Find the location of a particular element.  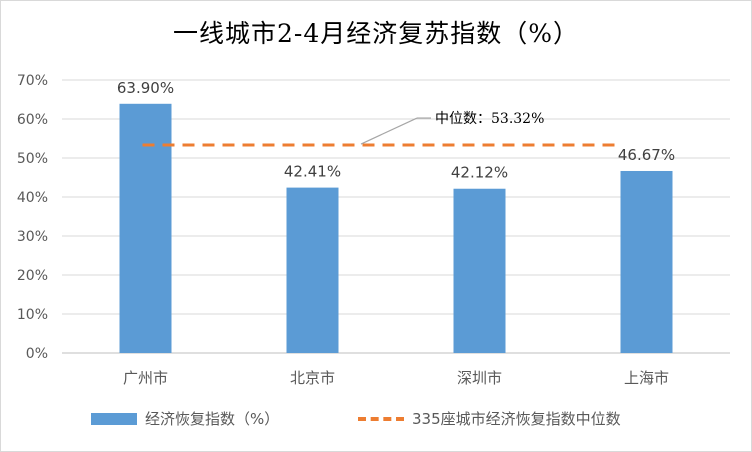

data-label: 46.67% is located at coordinates (646, 155).